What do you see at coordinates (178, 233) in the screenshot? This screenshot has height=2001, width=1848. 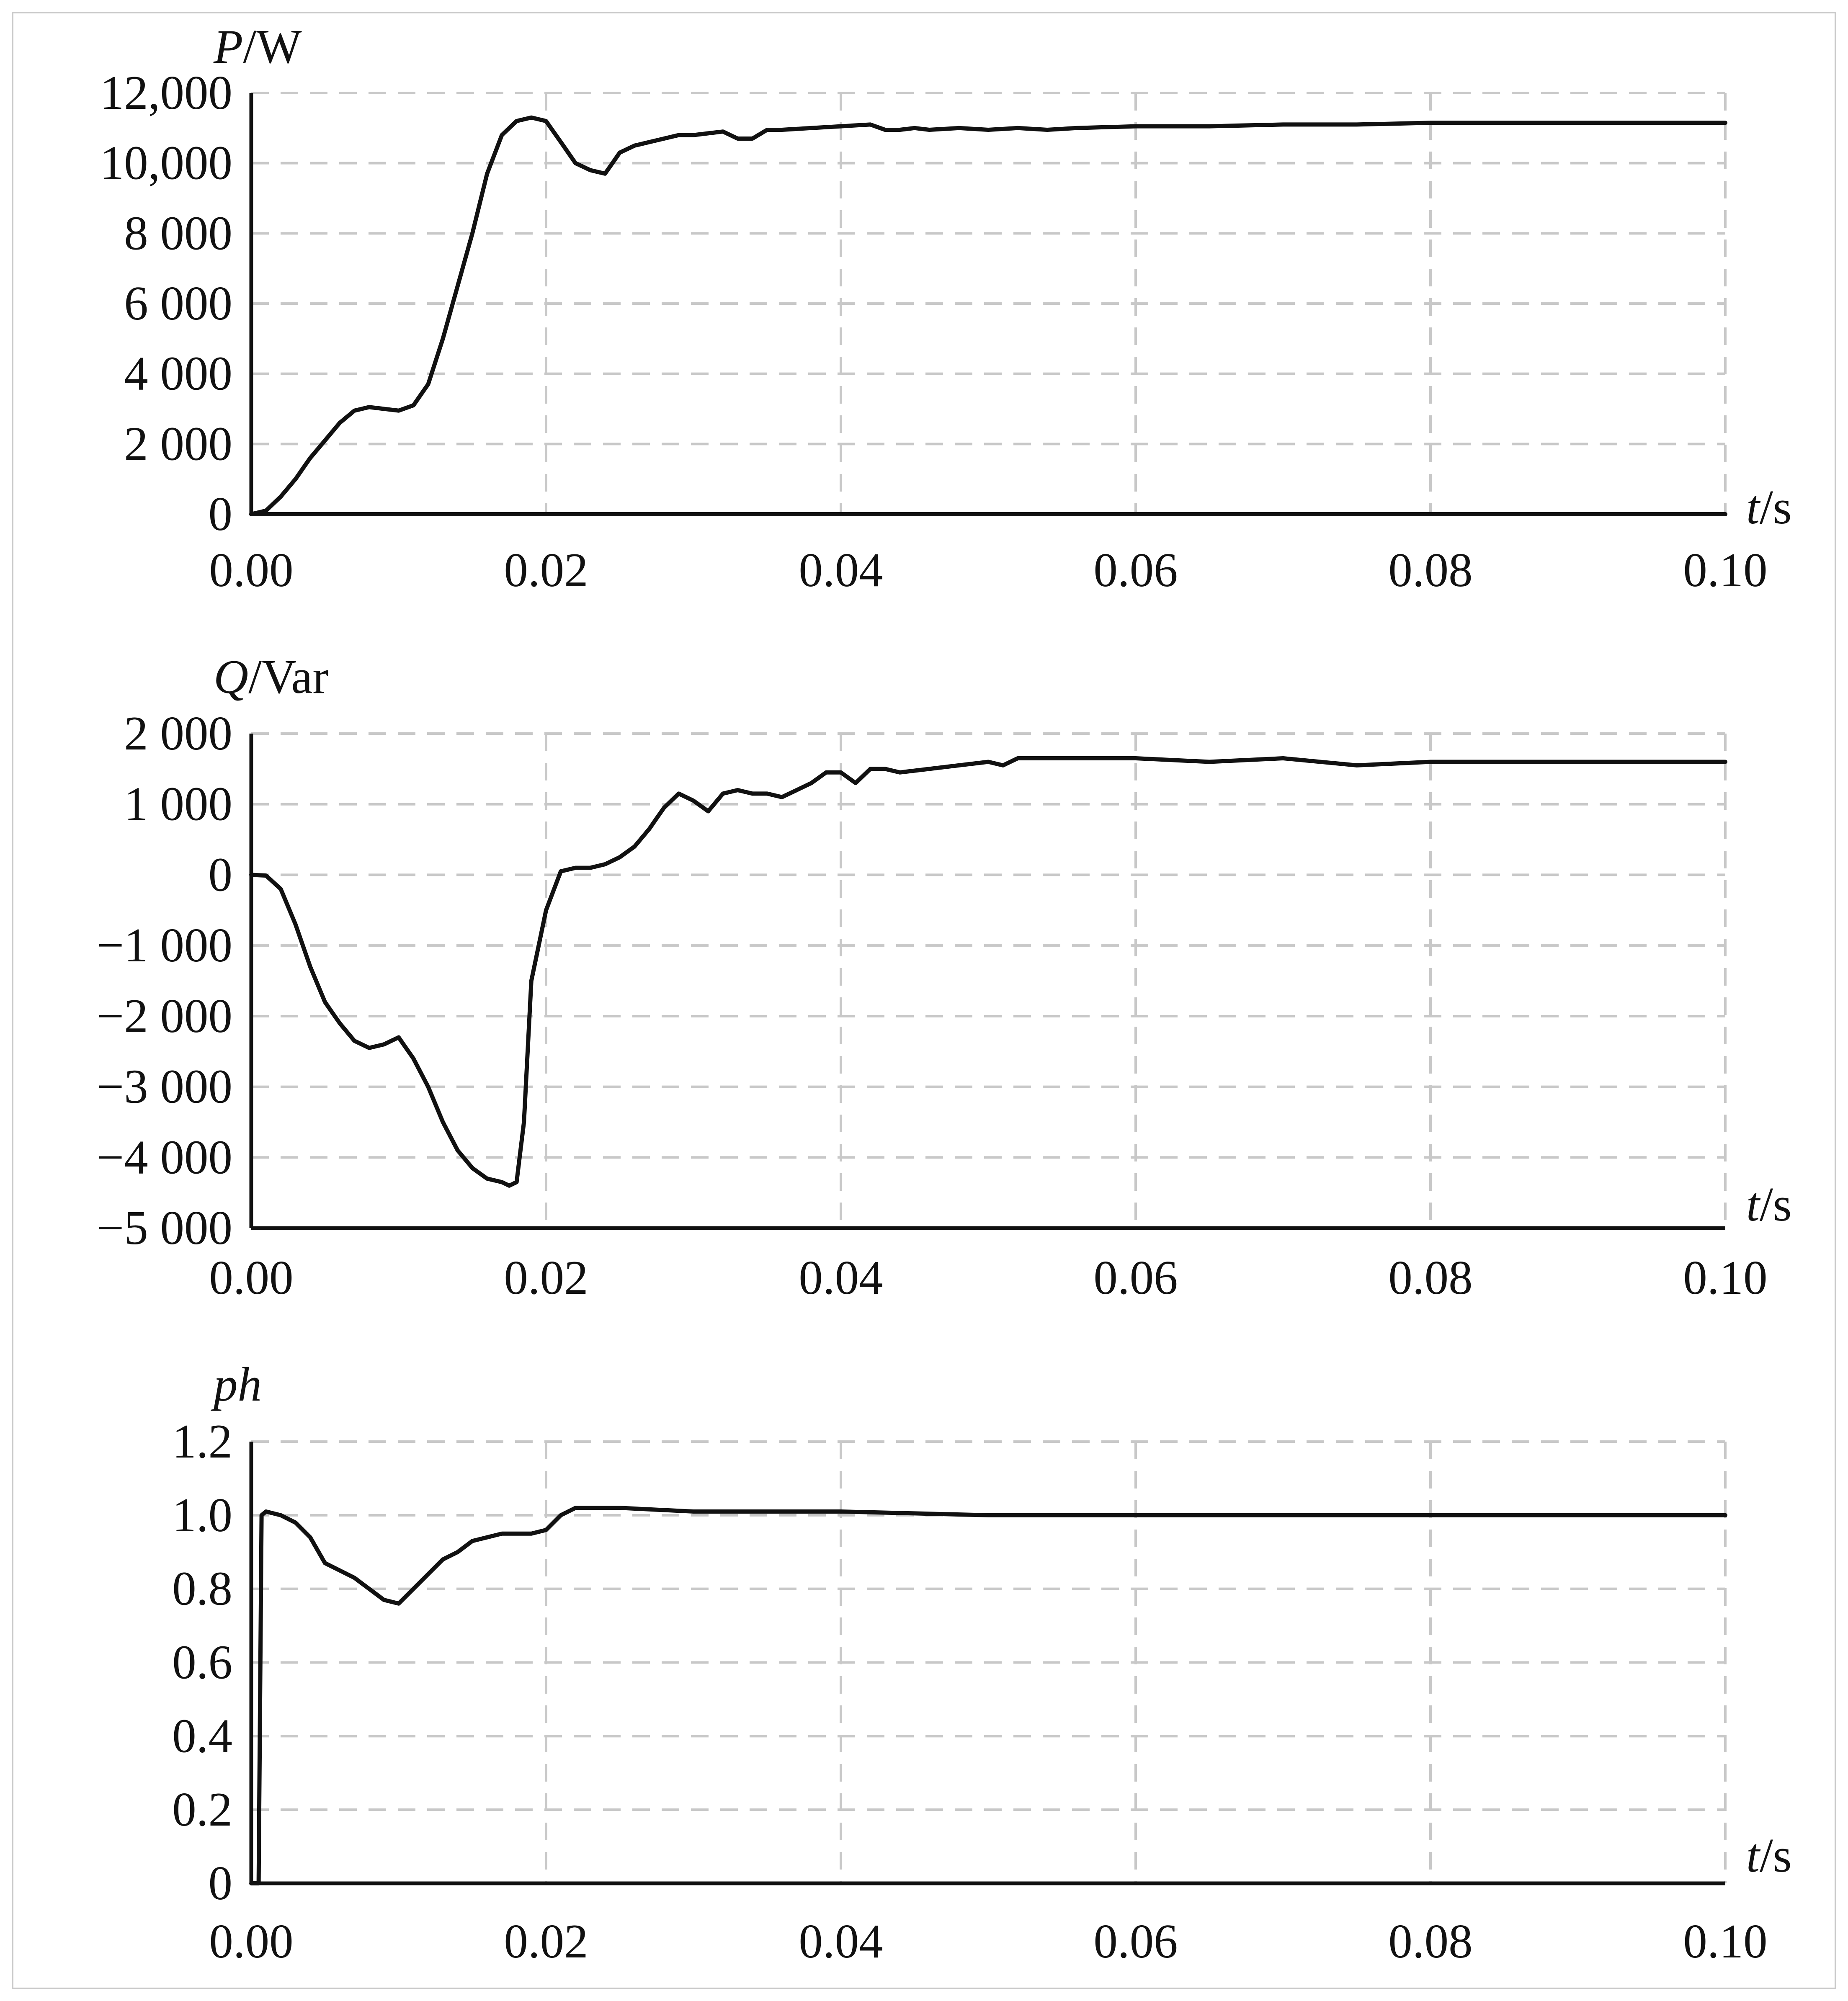 I see `y-tick-label: 8 000` at bounding box center [178, 233].